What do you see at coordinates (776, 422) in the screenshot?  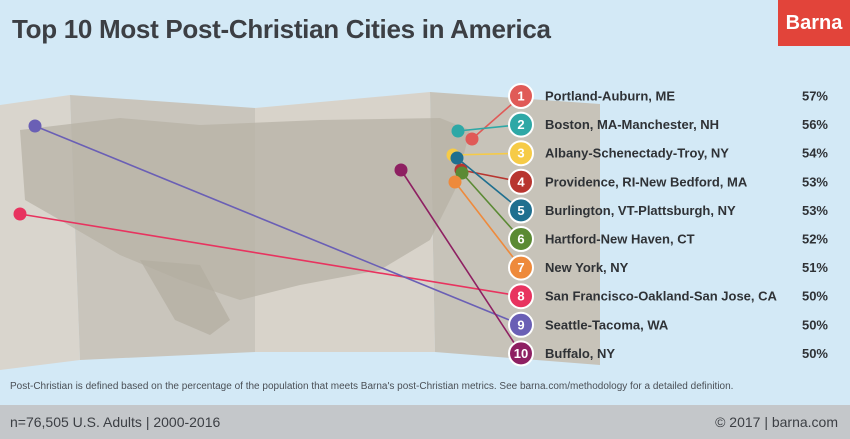 I see `copyright: © 2017 | barna.com` at bounding box center [776, 422].